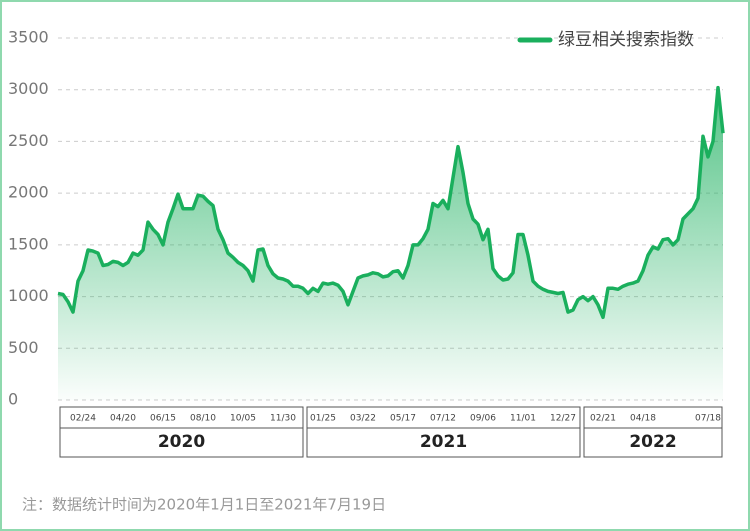 The height and width of the screenshot is (531, 750). What do you see at coordinates (523, 419) in the screenshot?
I see `x-tick-label: 11/01` at bounding box center [523, 419].